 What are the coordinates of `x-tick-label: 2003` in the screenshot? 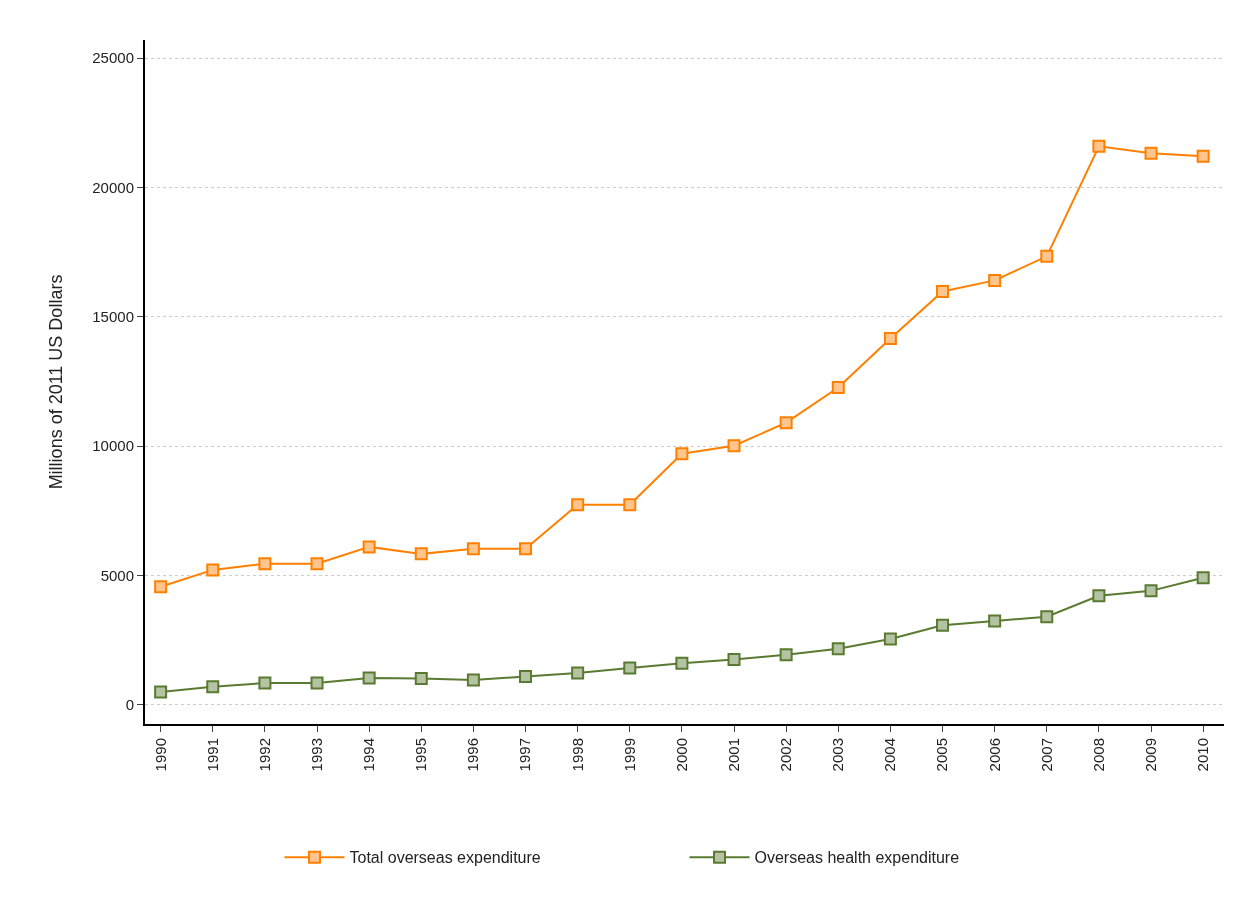 It's located at (838, 755).